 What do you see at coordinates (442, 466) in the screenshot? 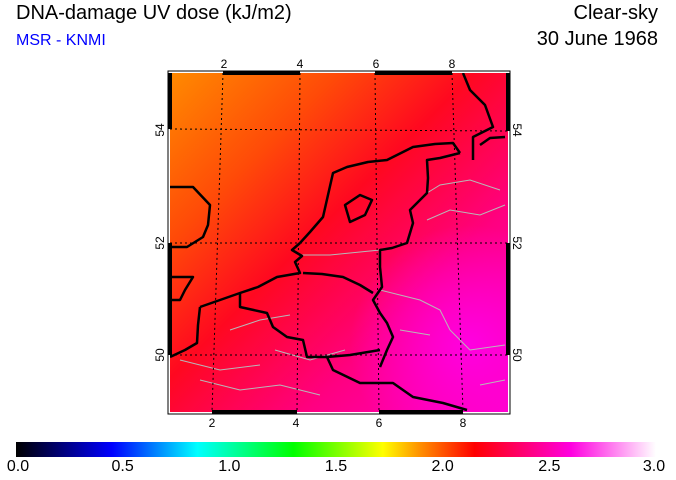
I see `colorbar-tick-label: 2.0` at bounding box center [442, 466].